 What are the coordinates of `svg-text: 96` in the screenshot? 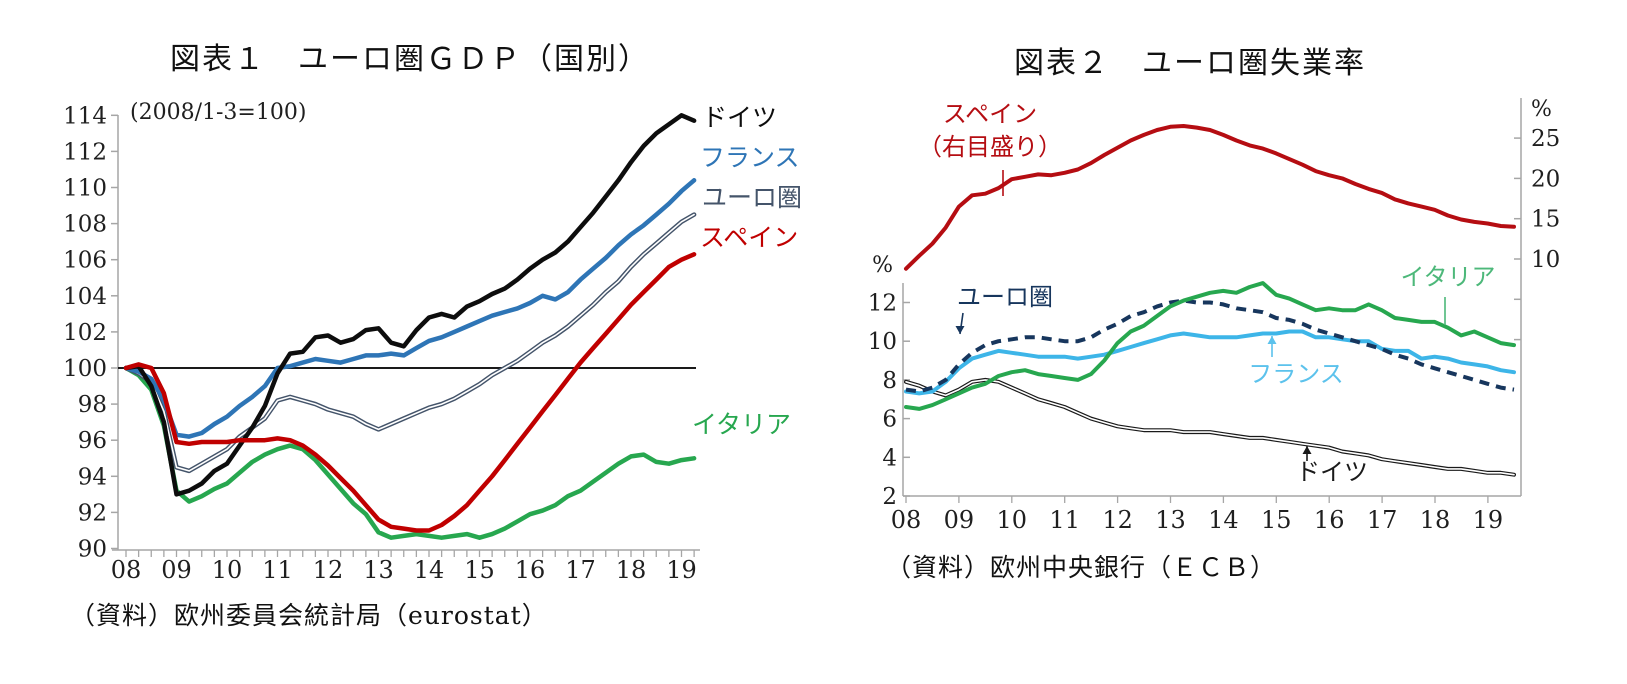 It's located at (92, 441).